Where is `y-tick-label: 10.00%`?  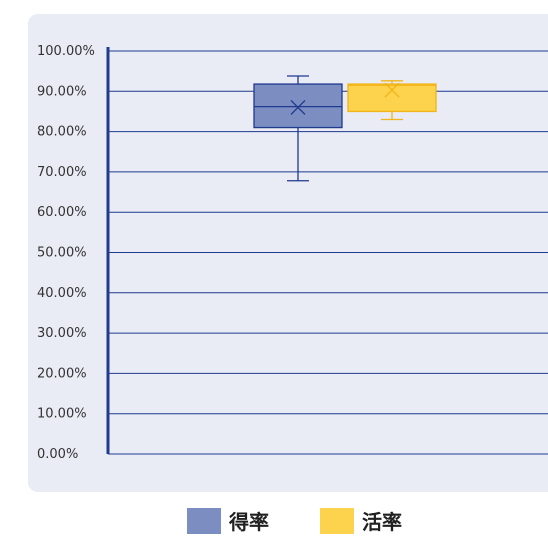
y-tick-label: 10.00% is located at coordinates (62, 414).